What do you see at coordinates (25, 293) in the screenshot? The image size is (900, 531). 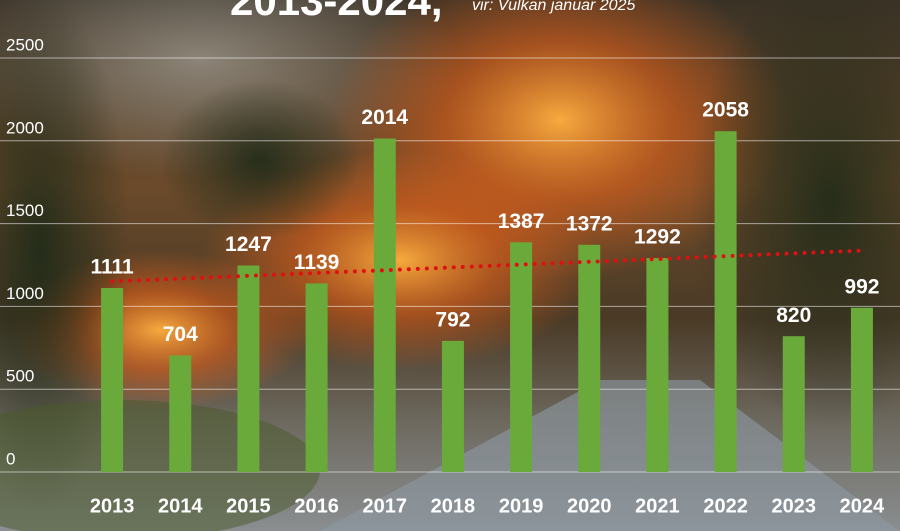 I see `y-tick-label: 1000` at bounding box center [25, 293].